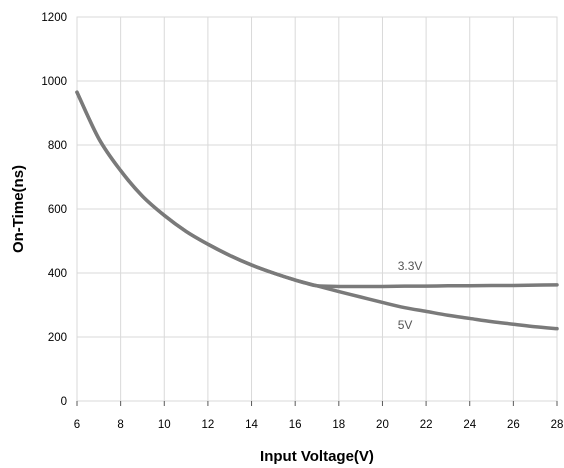 The width and height of the screenshot is (564, 468). Describe the element at coordinates (251, 425) in the screenshot. I see `x-tick-label: 14` at that location.